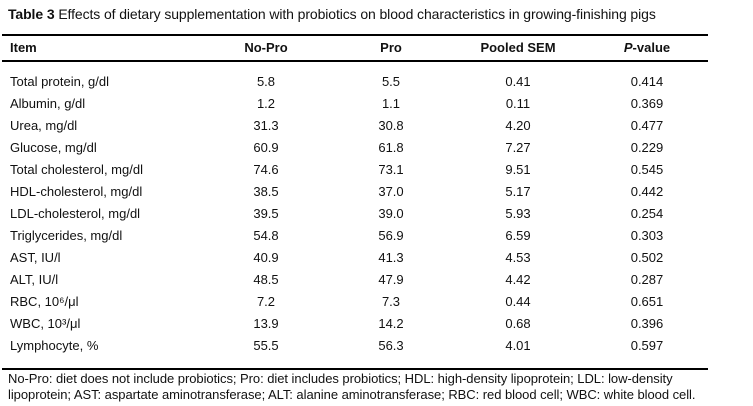 The height and width of the screenshot is (406, 753). What do you see at coordinates (391, 47) in the screenshot?
I see `column-header-pro: Pro` at bounding box center [391, 47].